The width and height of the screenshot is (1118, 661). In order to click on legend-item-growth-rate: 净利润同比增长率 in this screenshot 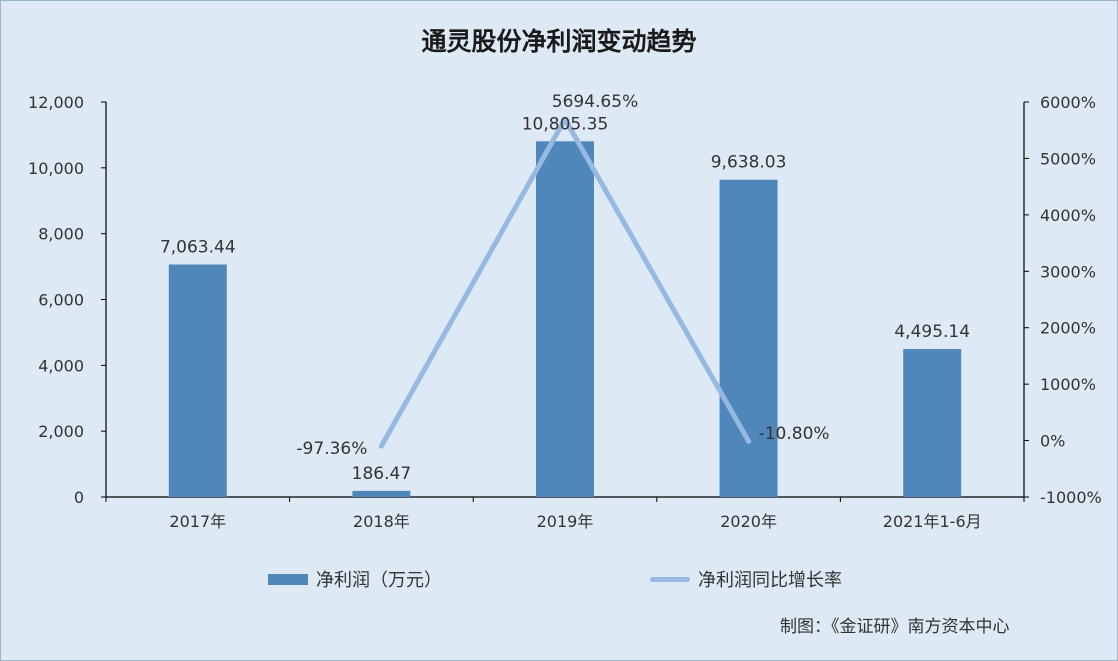, I will do `click(746, 579)`.